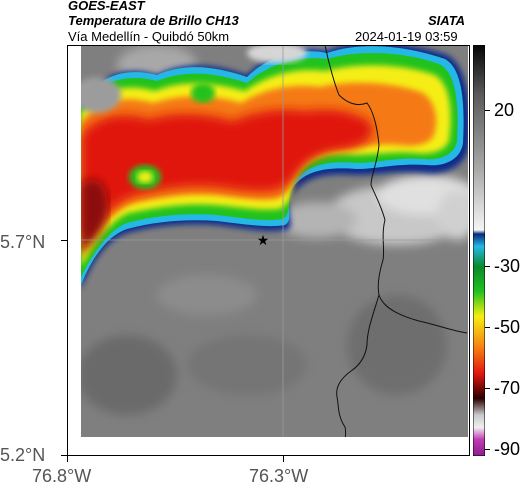  Describe the element at coordinates (447, 20) in the screenshot. I see `org-name: SIATA` at that location.